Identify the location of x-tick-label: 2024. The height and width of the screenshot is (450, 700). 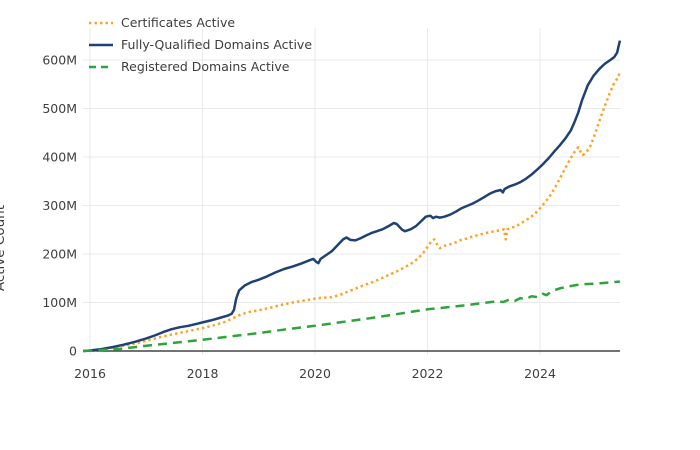
(540, 373).